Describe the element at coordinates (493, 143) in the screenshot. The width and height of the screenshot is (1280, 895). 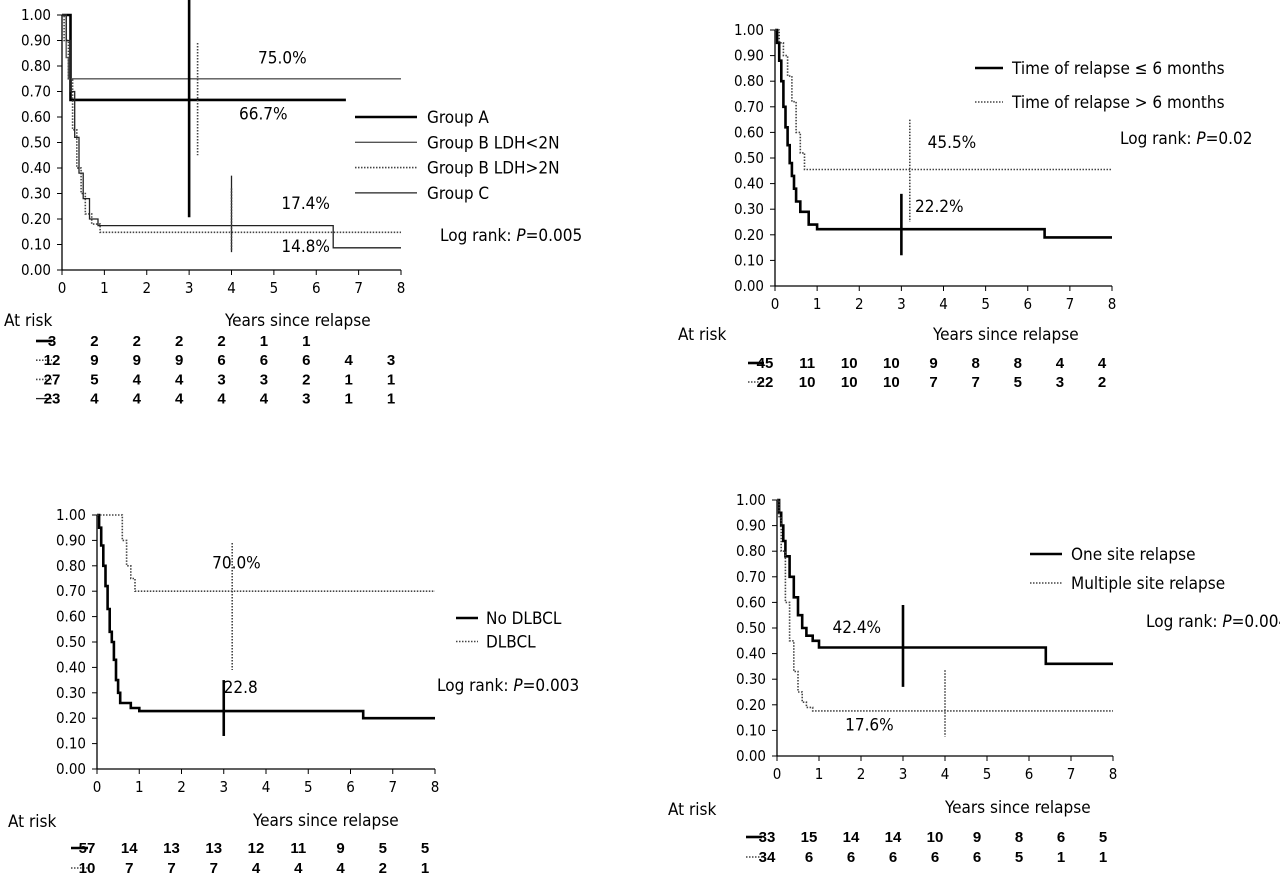
I see `legend-label: Group B LDH<2N` at that location.